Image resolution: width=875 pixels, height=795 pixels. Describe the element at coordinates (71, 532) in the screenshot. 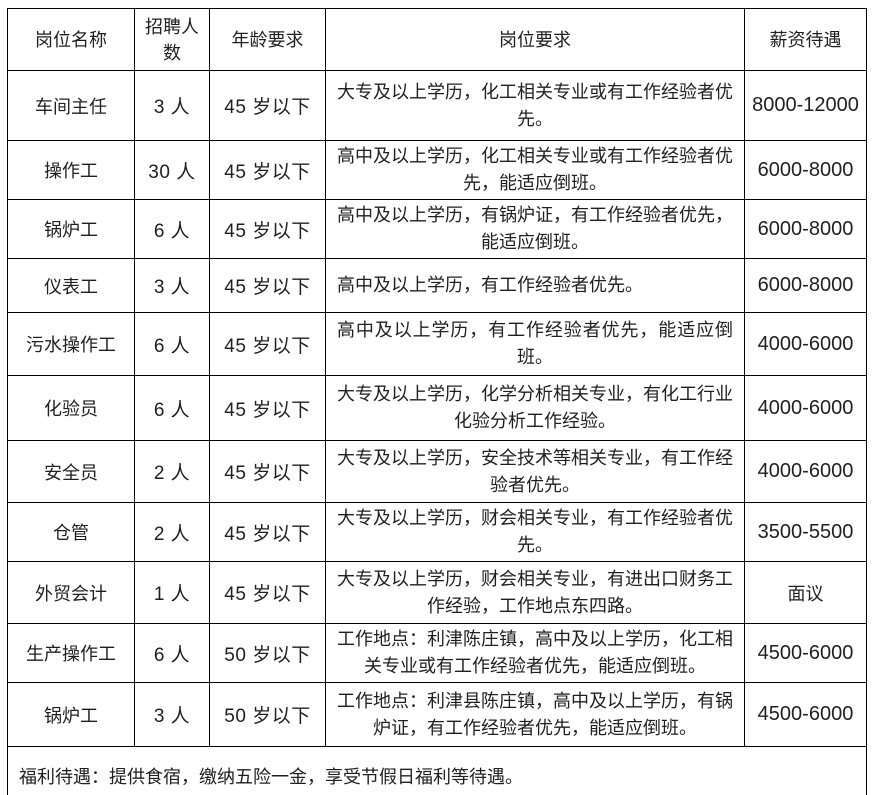

I see `position-cell: 仓管` at that location.